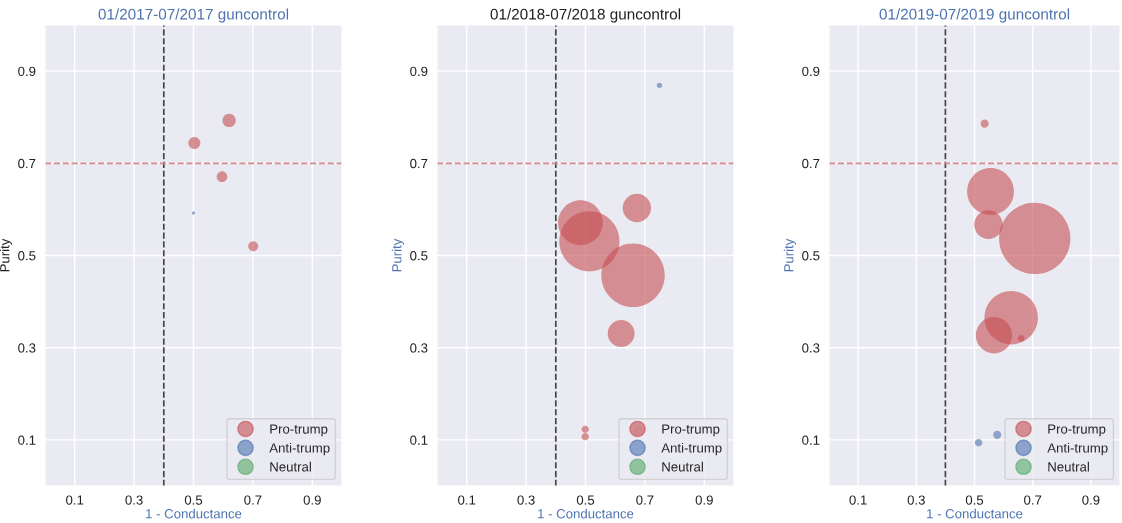  Describe the element at coordinates (974, 15) in the screenshot. I see `chart-title: 01/2019-07/2019 guncontrol` at that location.